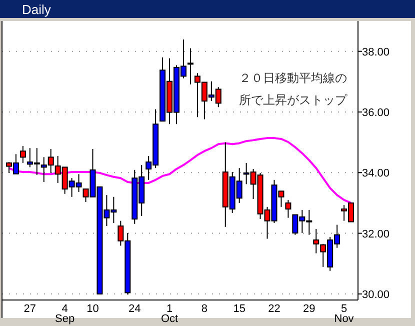 The height and width of the screenshot is (326, 415). What do you see at coordinates (30, 309) in the screenshot?
I see `x-tick-label: 27` at bounding box center [30, 309].